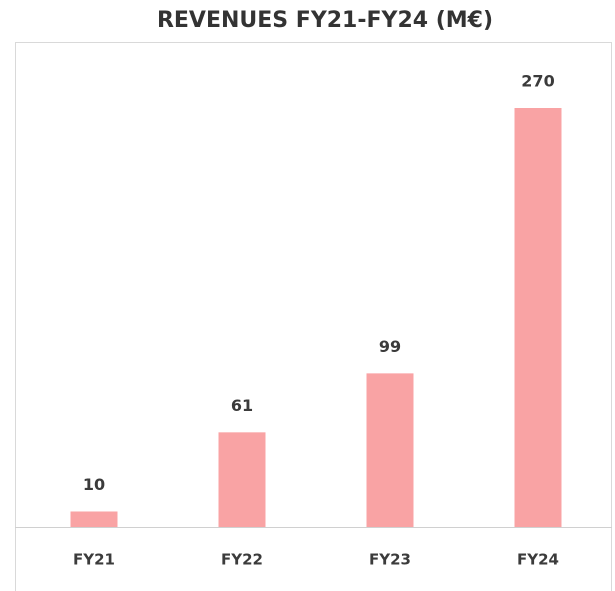 The image size is (615, 591). Describe the element at coordinates (242, 560) in the screenshot. I see `x-tick-label: FY22` at that location.